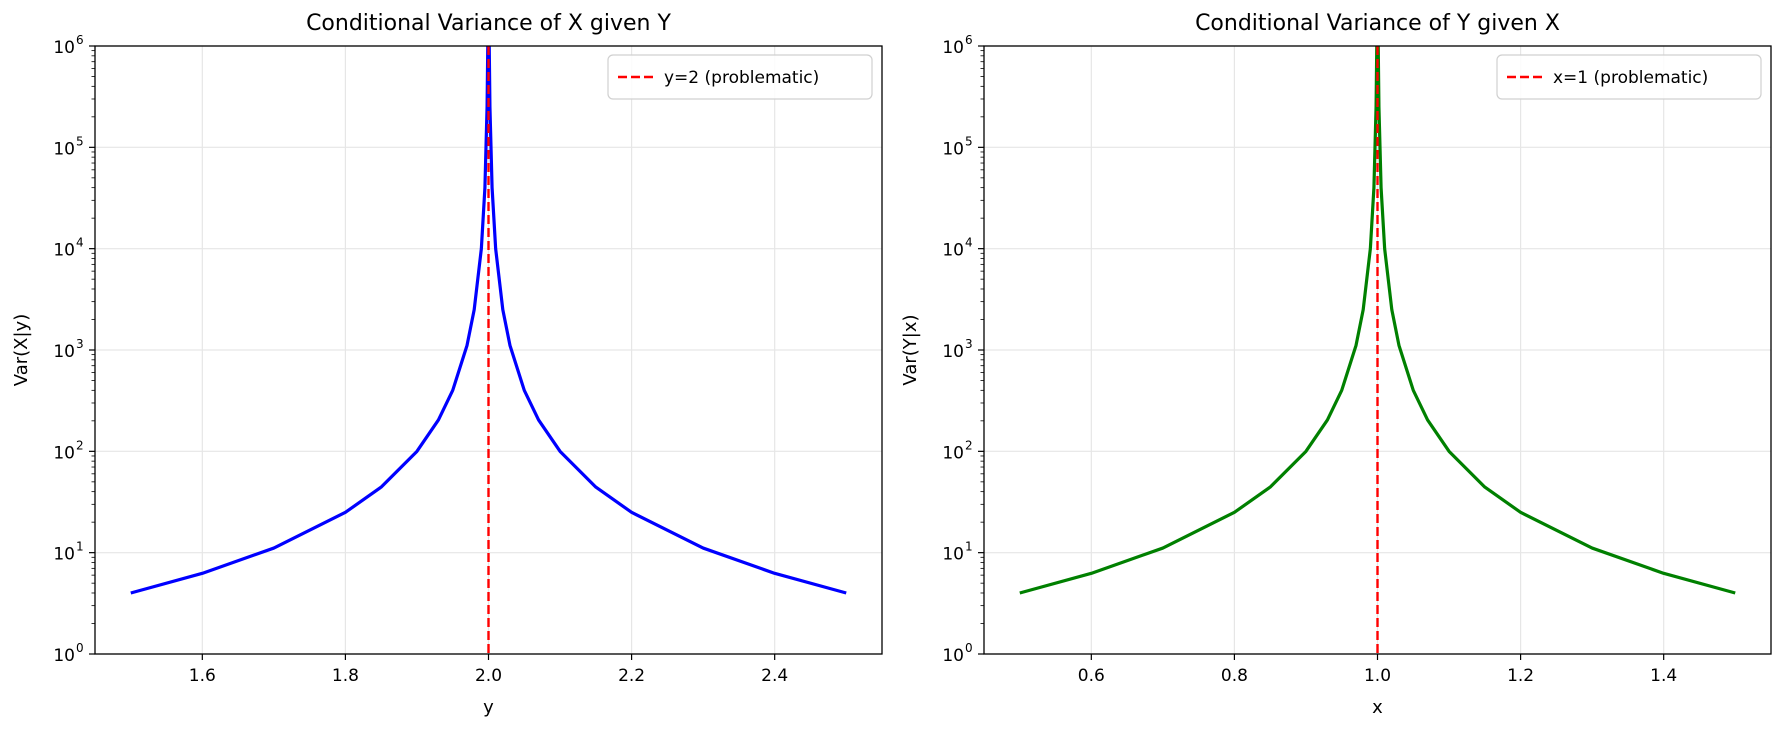 This screenshot has height=732, width=1785. I want to click on legend-label: x=1 (problematic), so click(1630, 78).